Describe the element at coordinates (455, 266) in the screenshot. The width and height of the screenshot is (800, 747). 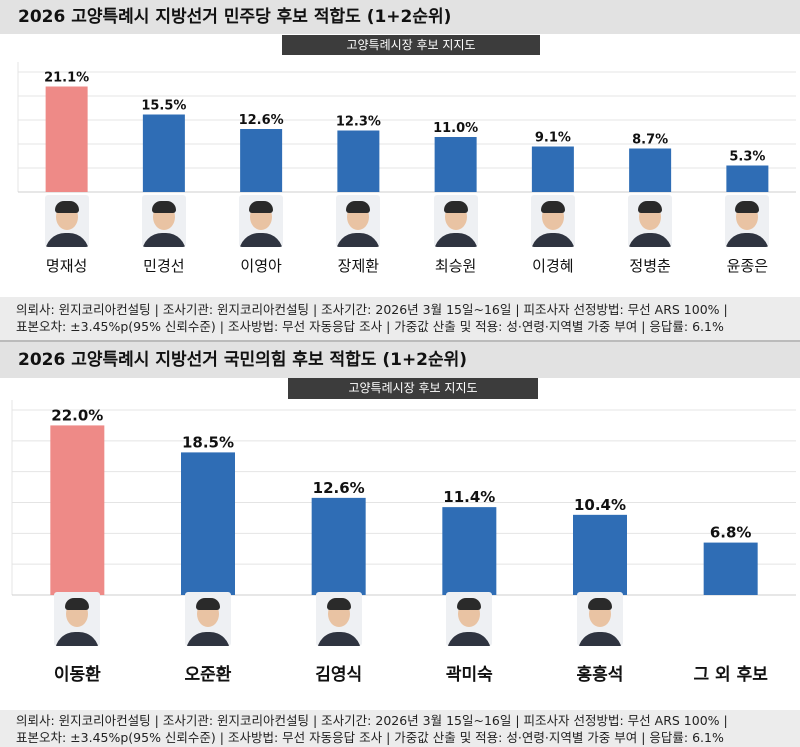
I see `candidate-name: 최승원` at that location.